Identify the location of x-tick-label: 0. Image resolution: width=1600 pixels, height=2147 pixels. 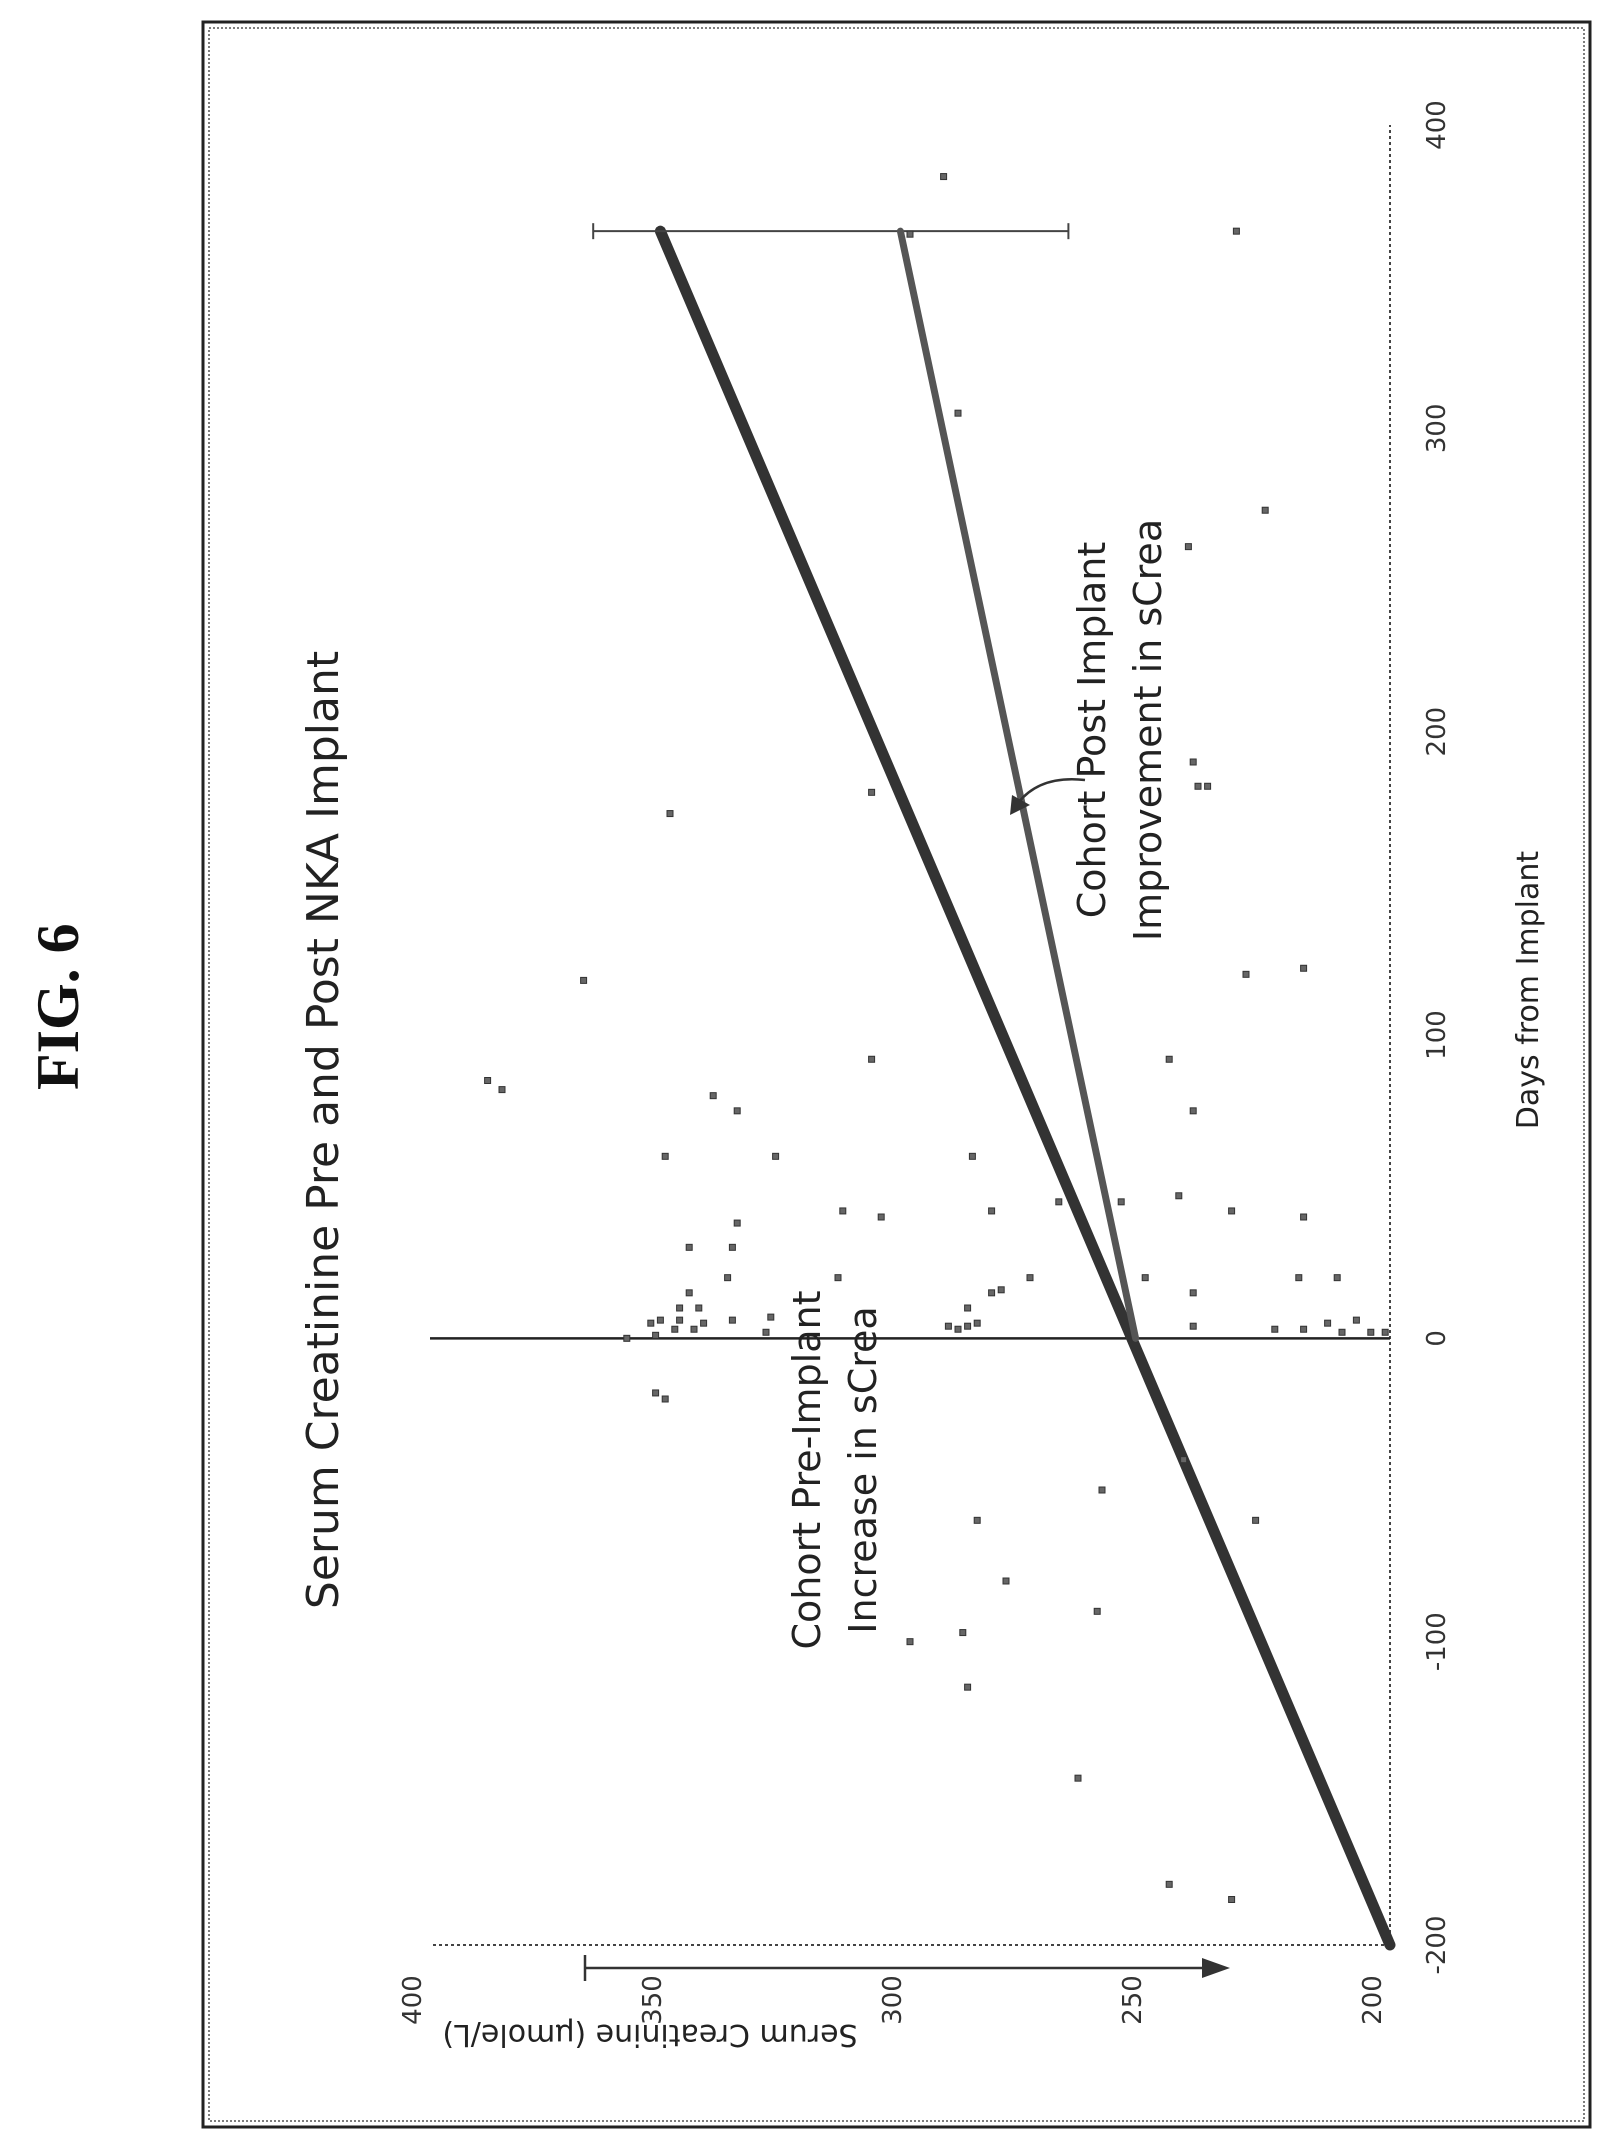
(1437, 1338).